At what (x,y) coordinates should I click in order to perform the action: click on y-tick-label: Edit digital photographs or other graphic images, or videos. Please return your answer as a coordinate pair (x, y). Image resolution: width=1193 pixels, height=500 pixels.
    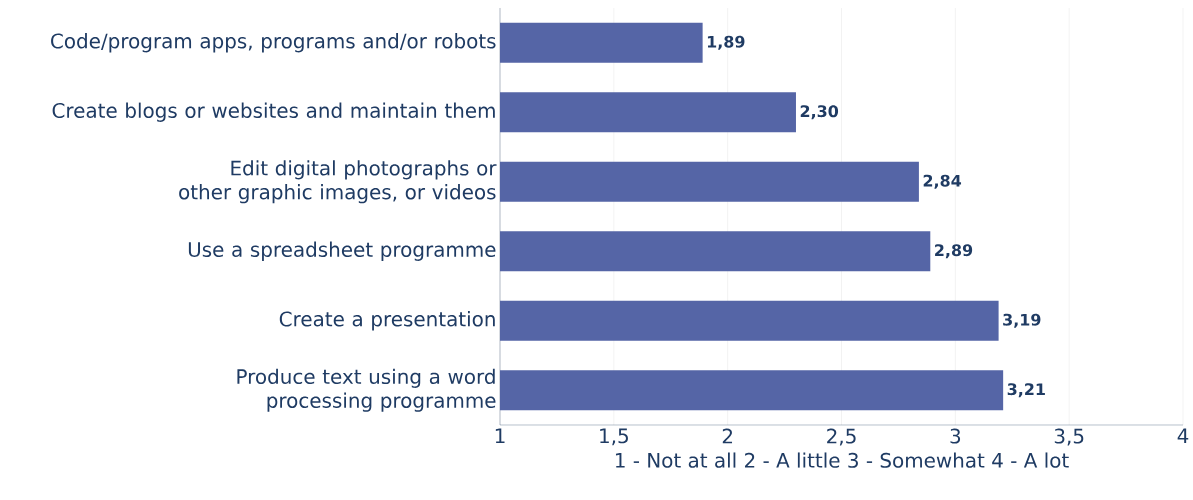
    Looking at the image, I should click on (338, 182).